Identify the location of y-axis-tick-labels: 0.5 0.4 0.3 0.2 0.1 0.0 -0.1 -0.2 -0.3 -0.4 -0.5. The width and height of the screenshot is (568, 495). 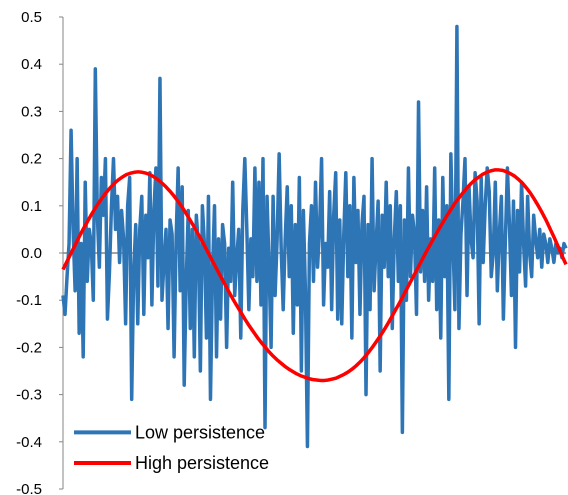
(39, 252).